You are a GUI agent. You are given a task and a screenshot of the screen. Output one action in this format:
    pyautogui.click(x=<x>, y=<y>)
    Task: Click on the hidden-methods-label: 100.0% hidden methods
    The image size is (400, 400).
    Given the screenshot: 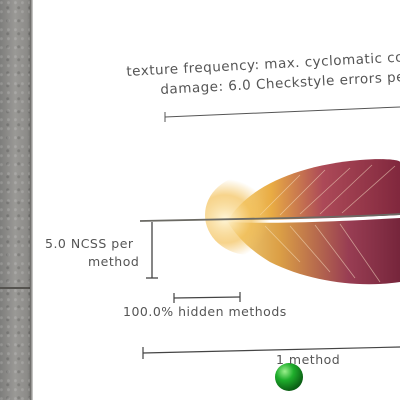 What is the action you would take?
    pyautogui.click(x=205, y=311)
    